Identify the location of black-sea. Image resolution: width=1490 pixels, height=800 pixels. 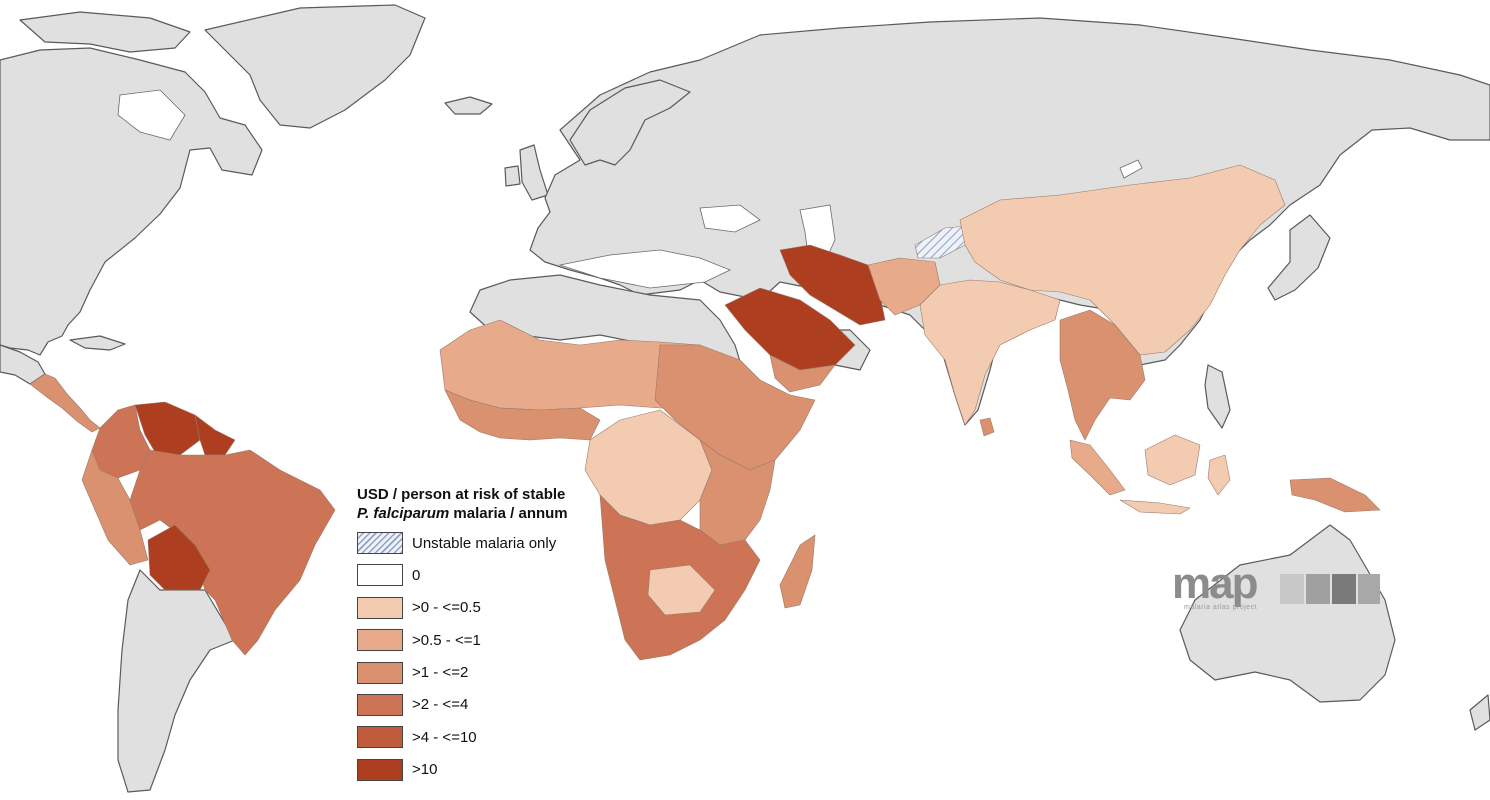
(730, 218).